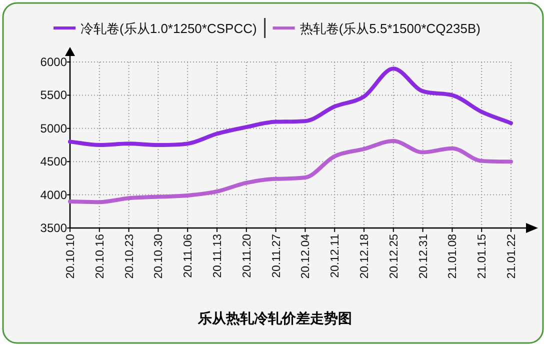 The width and height of the screenshot is (550, 350). What do you see at coordinates (54, 128) in the screenshot?
I see `y-tick-label: 5000` at bounding box center [54, 128].